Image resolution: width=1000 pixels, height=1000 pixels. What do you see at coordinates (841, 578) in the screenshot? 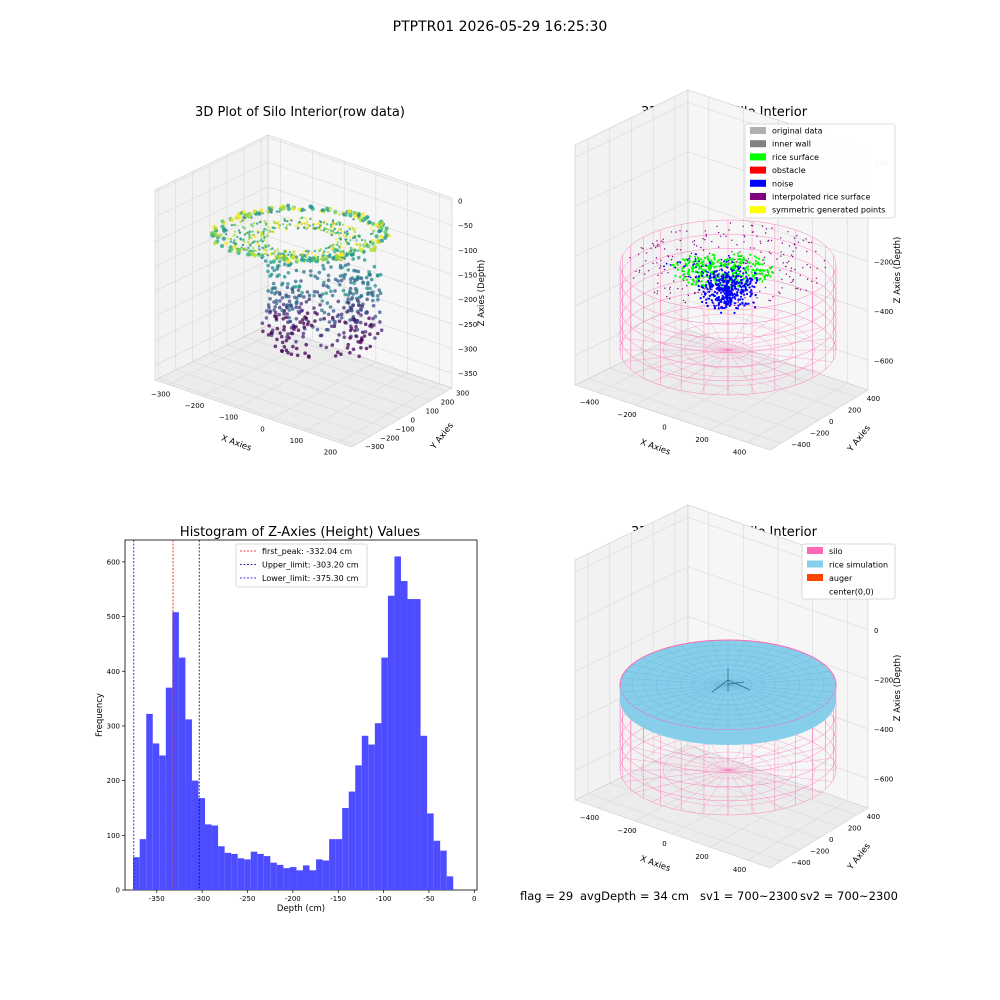
I see `simulation-legend-label: auger` at bounding box center [841, 578].